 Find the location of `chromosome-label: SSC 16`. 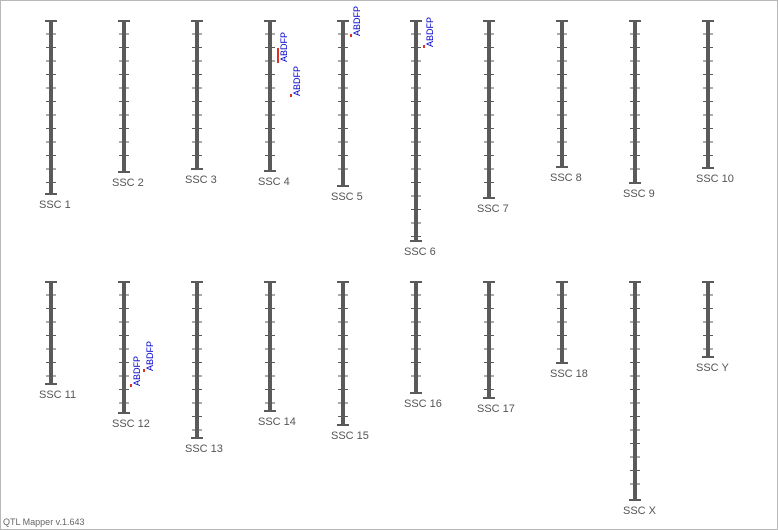

chromosome-label: SSC 16 is located at coordinates (423, 404).